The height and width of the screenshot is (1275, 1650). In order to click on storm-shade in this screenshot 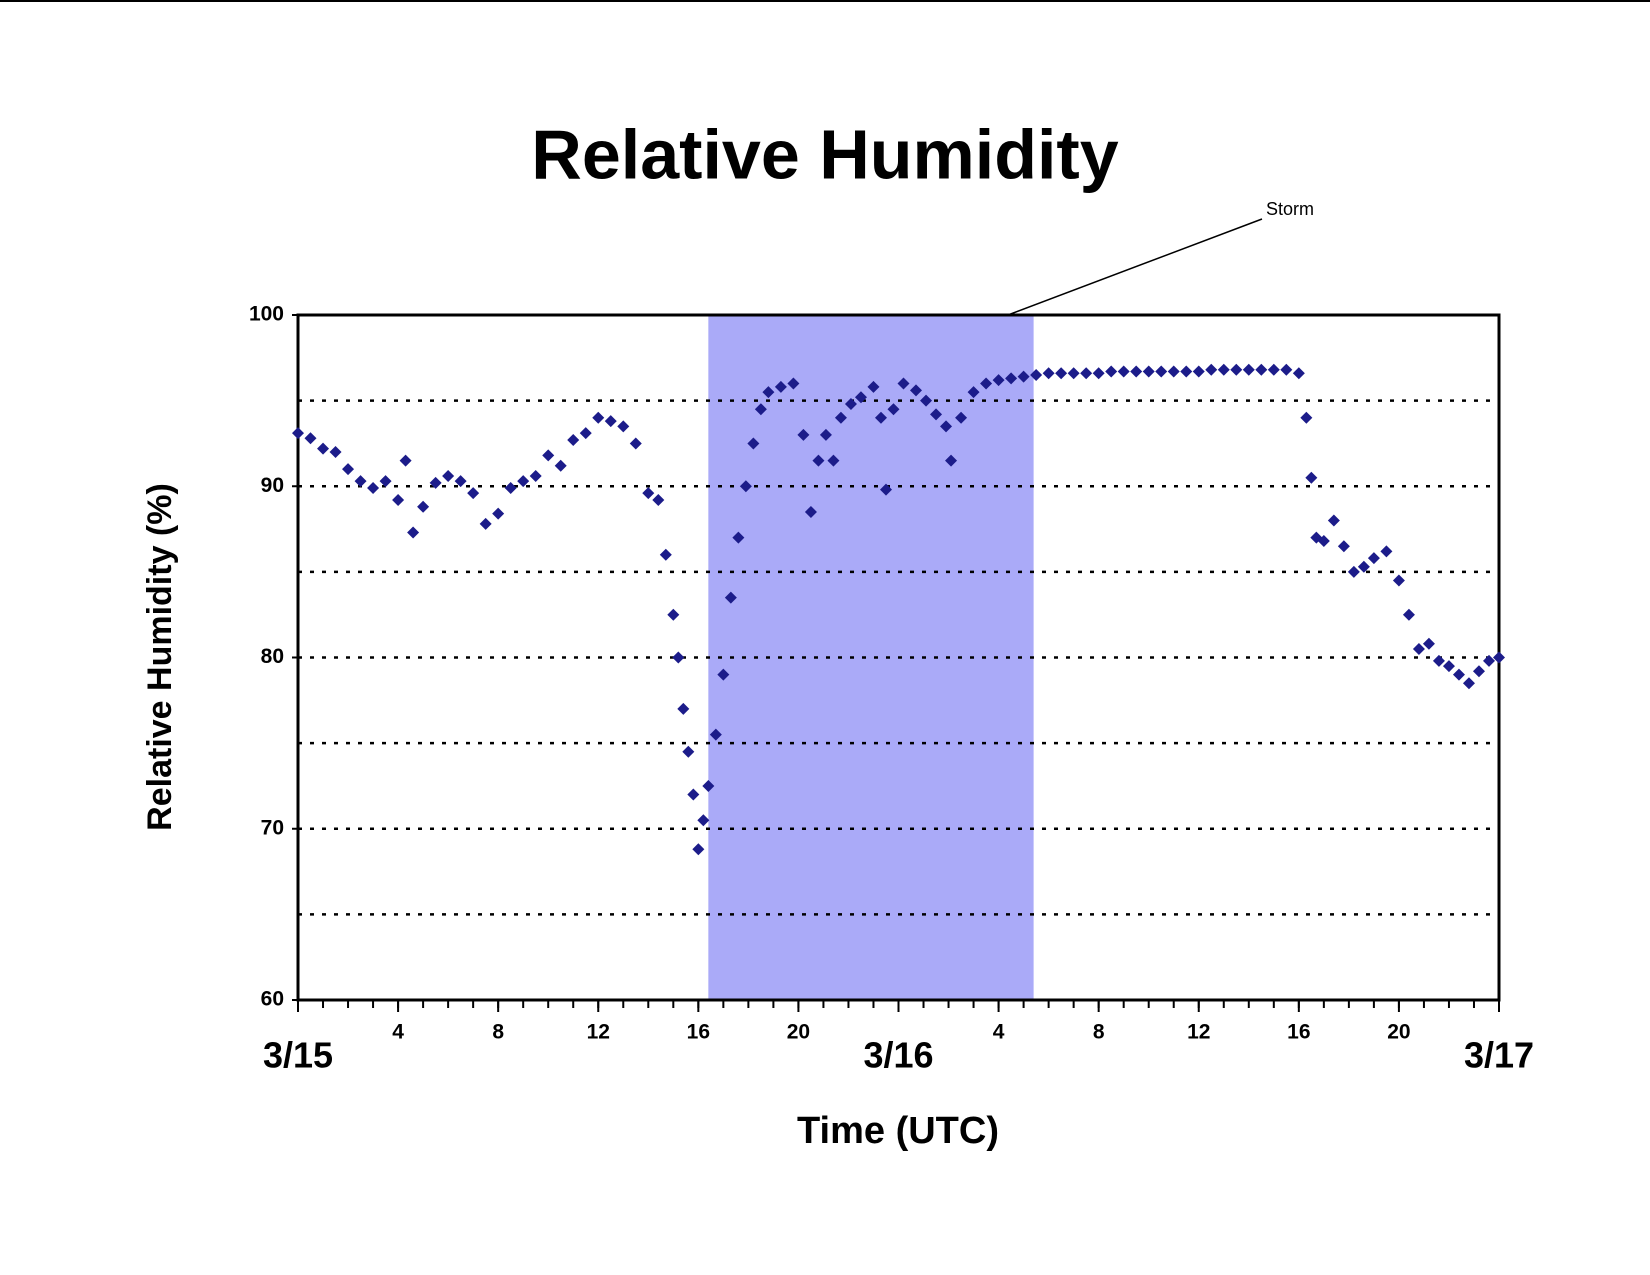, I will do `click(871, 657)`.